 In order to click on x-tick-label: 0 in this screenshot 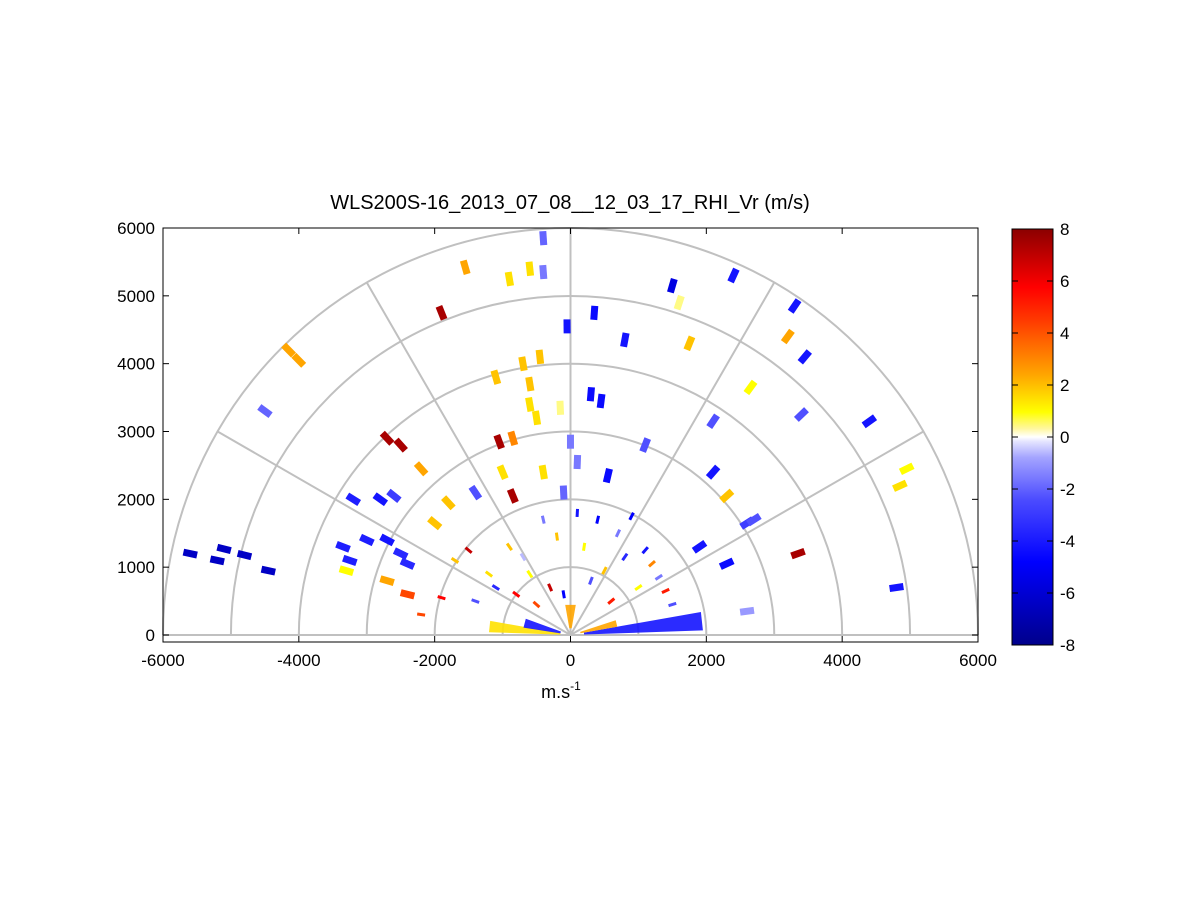, I will do `click(570, 660)`.